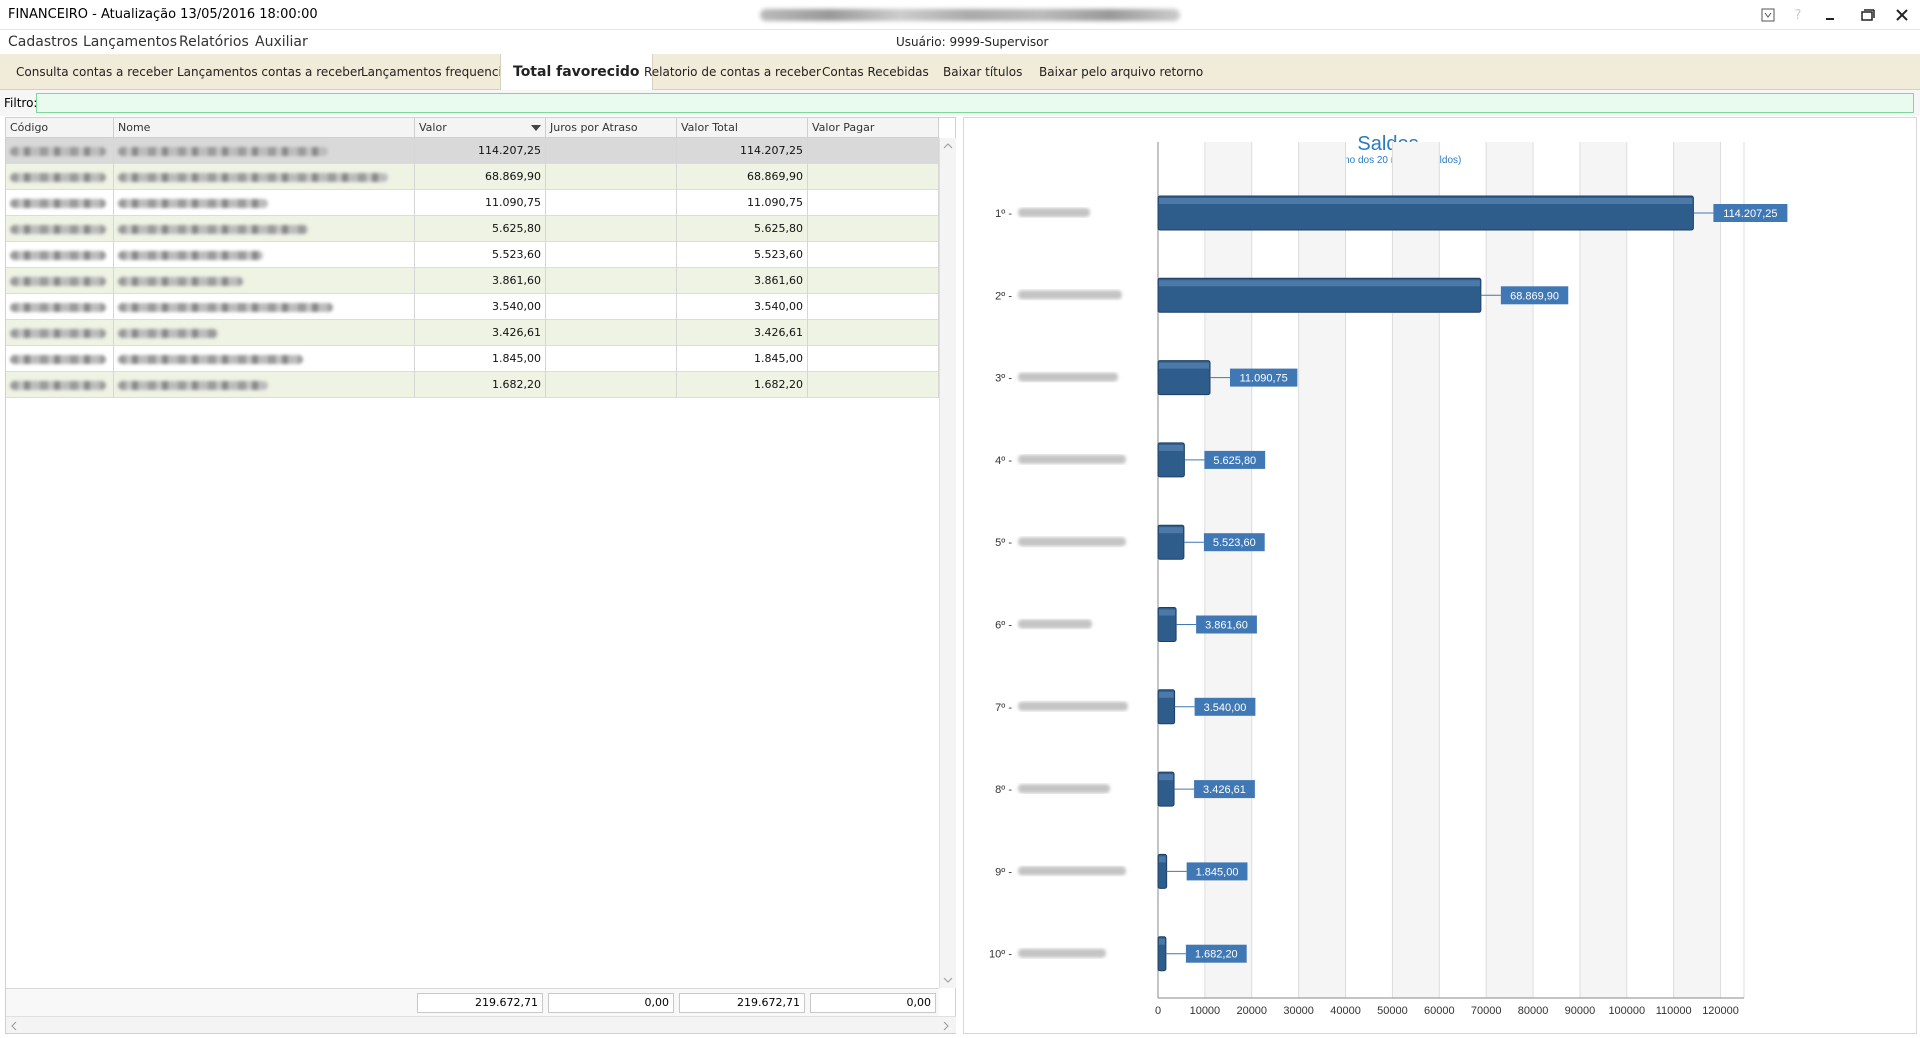  What do you see at coordinates (1902, 15) in the screenshot?
I see `close-icon` at bounding box center [1902, 15].